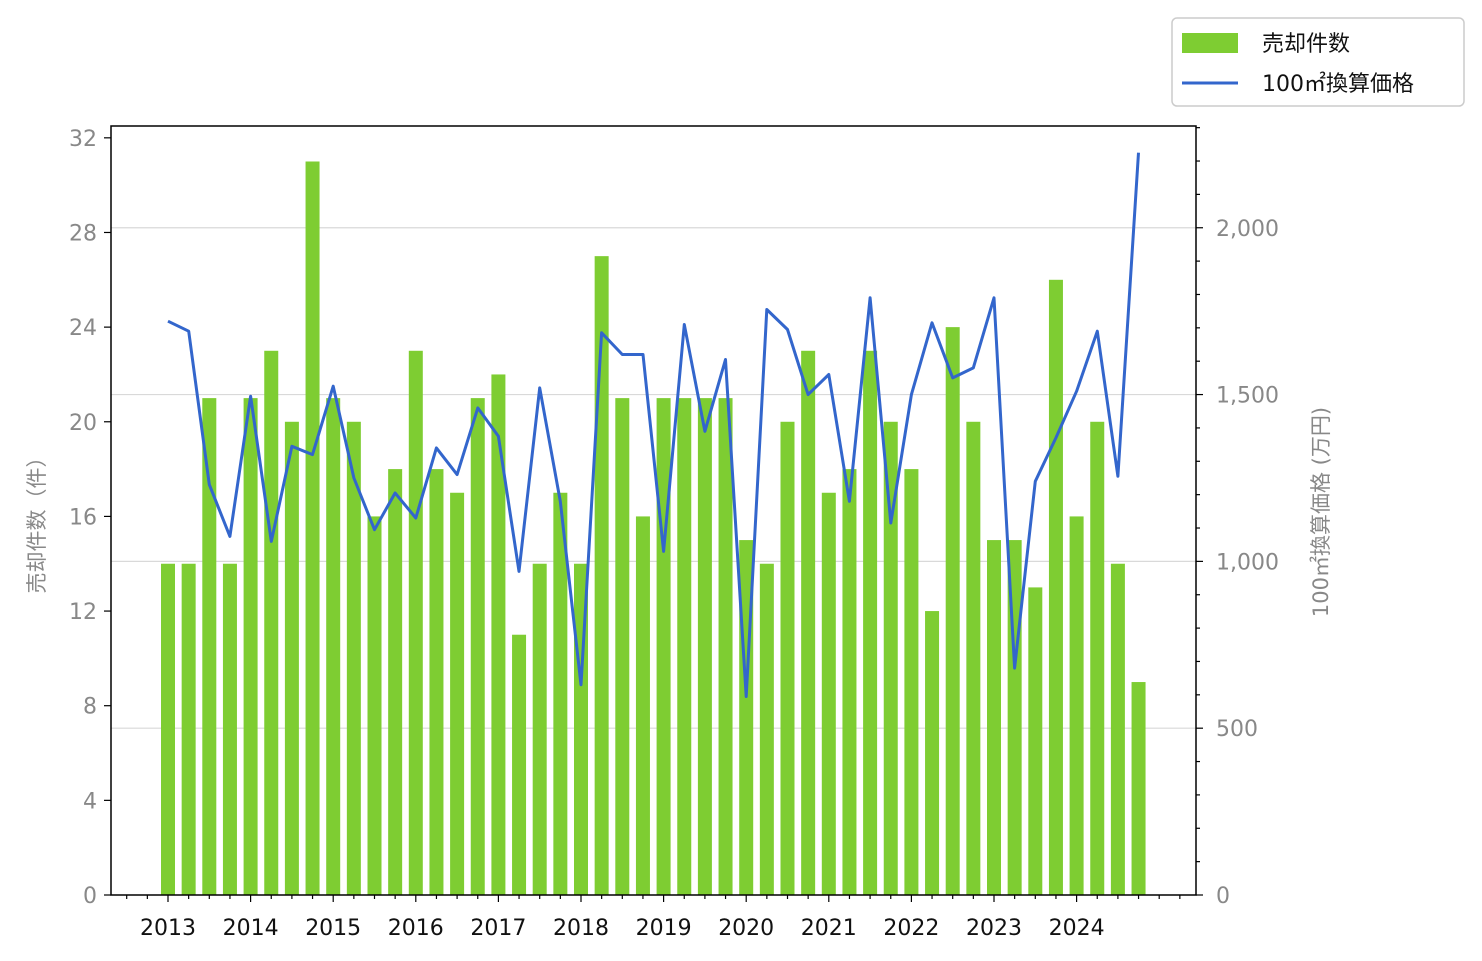  Describe the element at coordinates (83, 139) in the screenshot. I see `left-tick-label: 32` at that location.